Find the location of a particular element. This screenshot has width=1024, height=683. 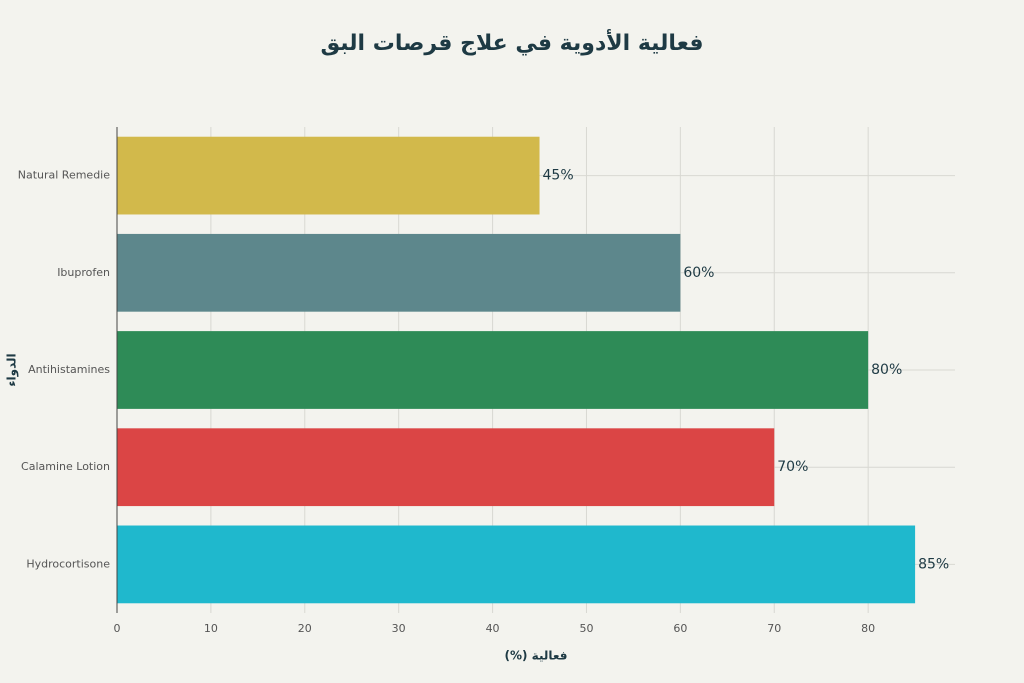

y-tick-label: Calamine Lotion is located at coordinates (65, 466).